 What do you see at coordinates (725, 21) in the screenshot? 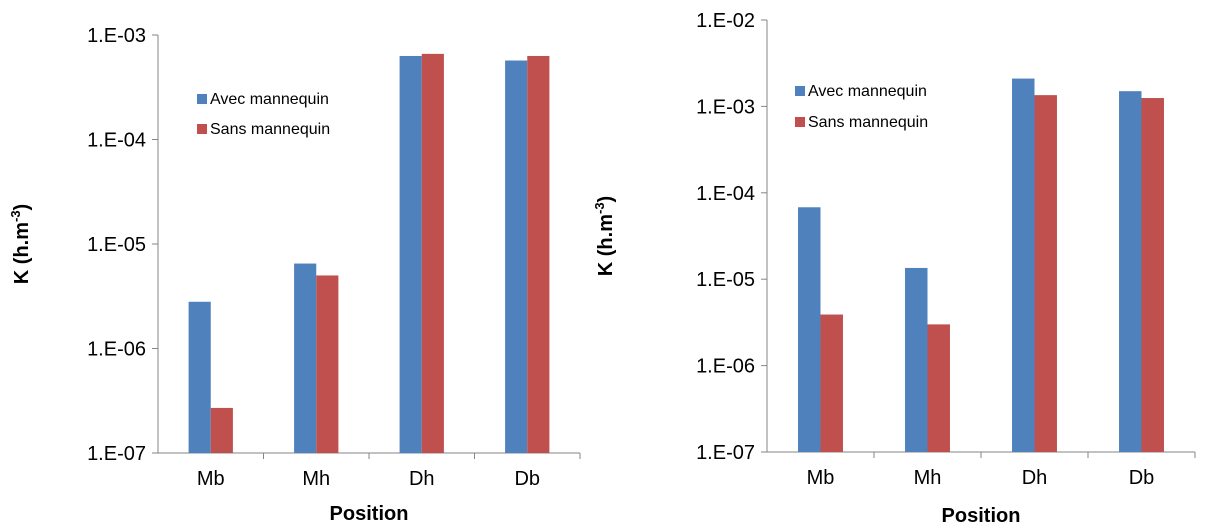
I see `y-tick-label: 1.E-02` at bounding box center [725, 21].